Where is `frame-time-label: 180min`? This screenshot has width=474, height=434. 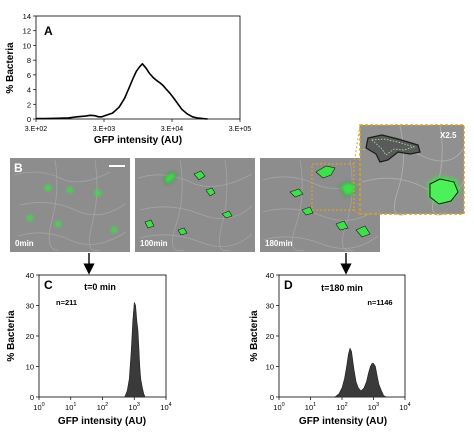 frame-time-label: 180min is located at coordinates (279, 243).